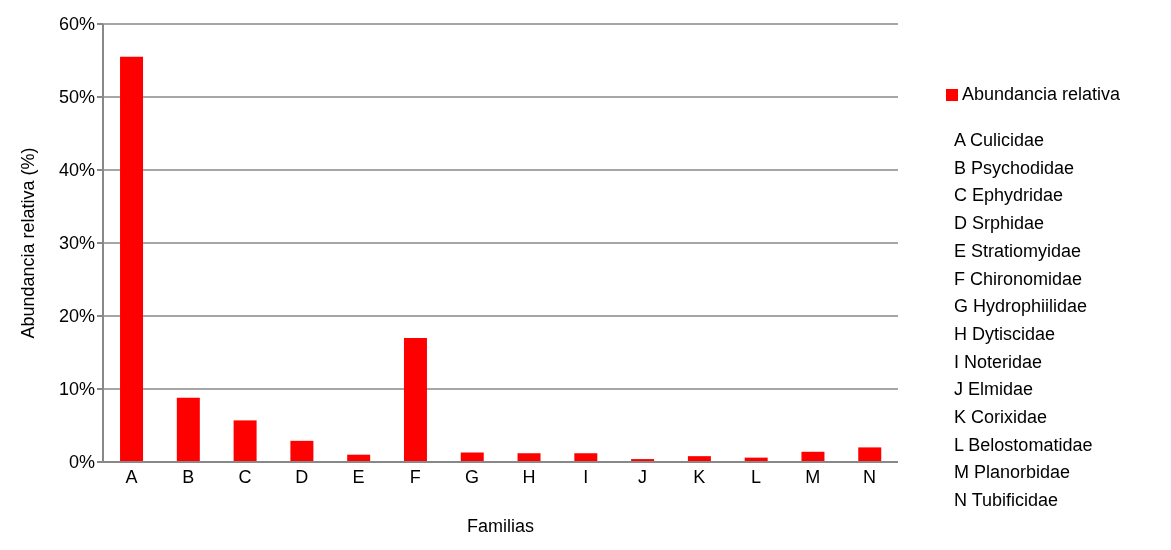 The image size is (1171, 550). I want to click on text: A Culicidae, so click(1000, 140).